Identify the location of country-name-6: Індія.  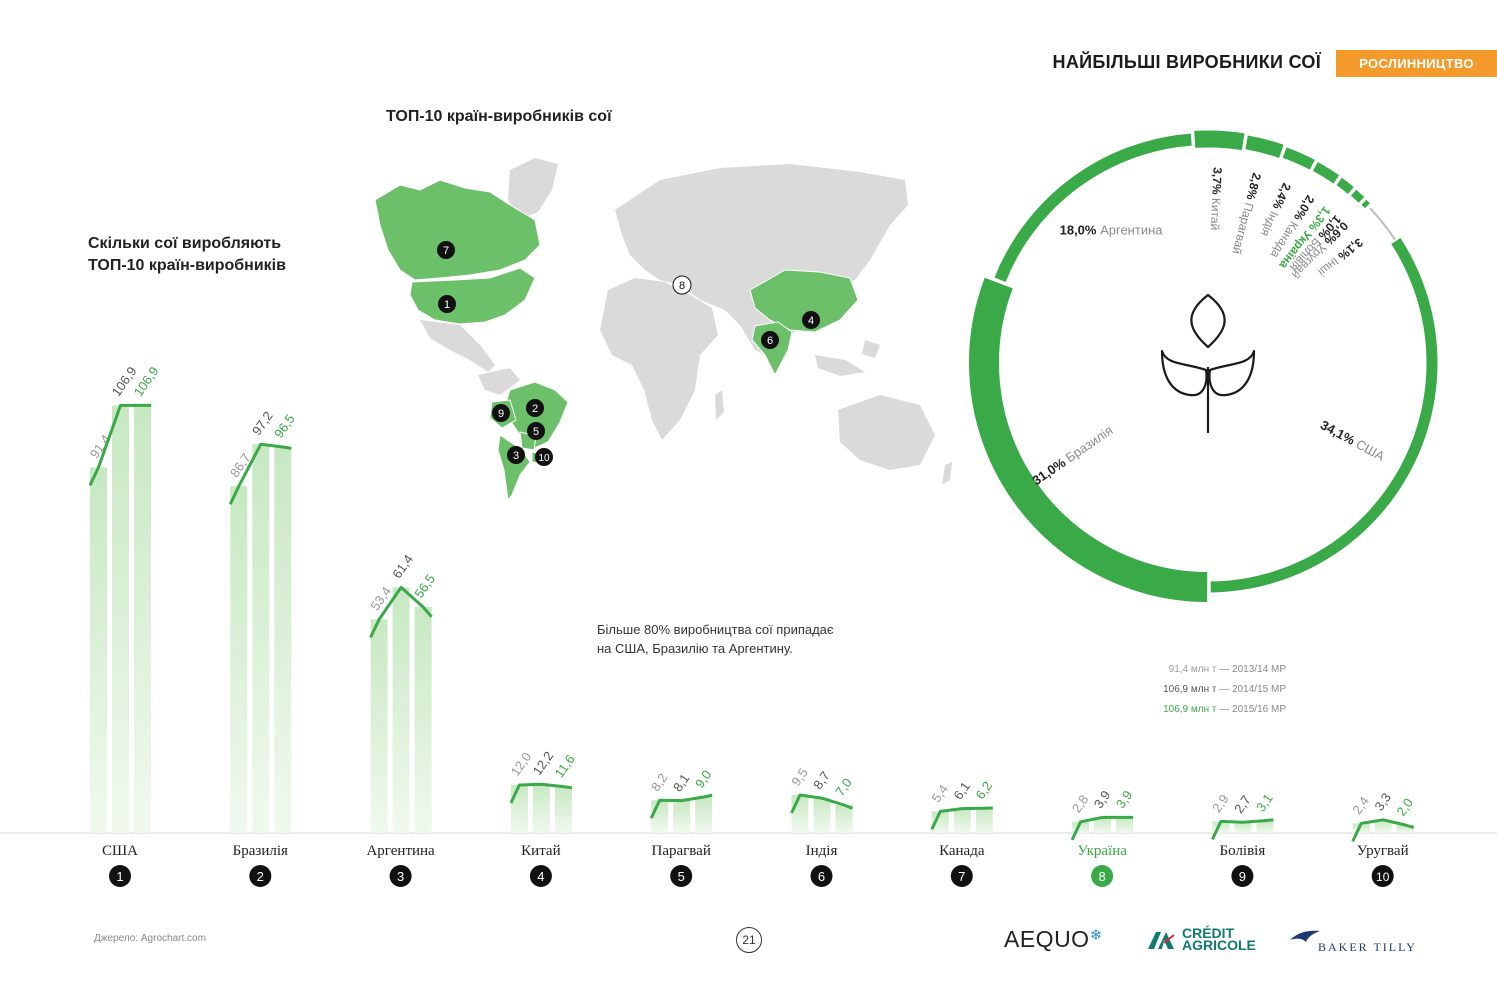
(822, 851).